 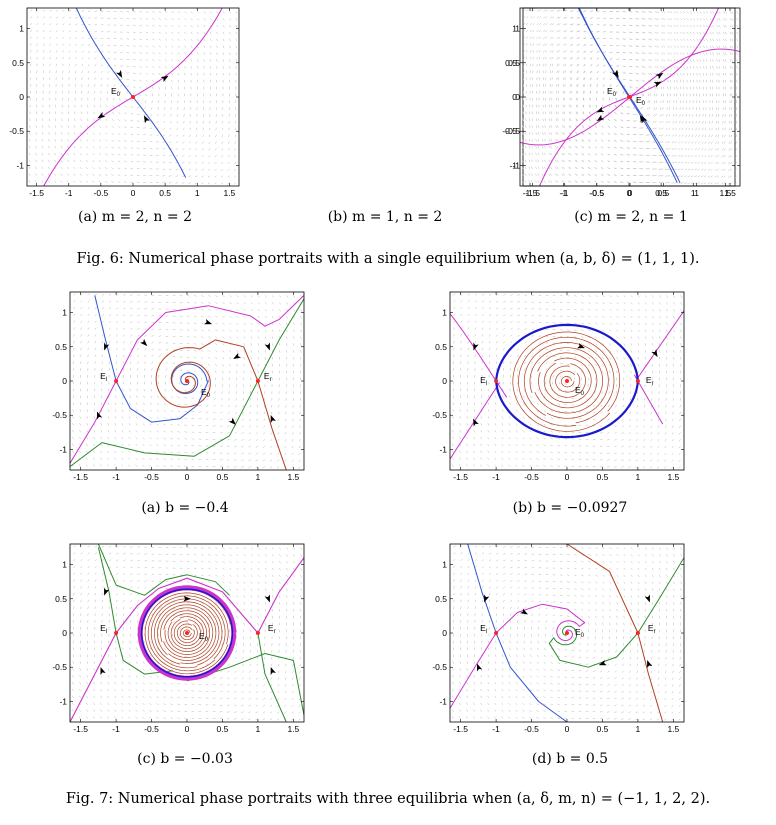 I want to click on panel-caption: (a) m = 2, n = 2, so click(x=135, y=217).